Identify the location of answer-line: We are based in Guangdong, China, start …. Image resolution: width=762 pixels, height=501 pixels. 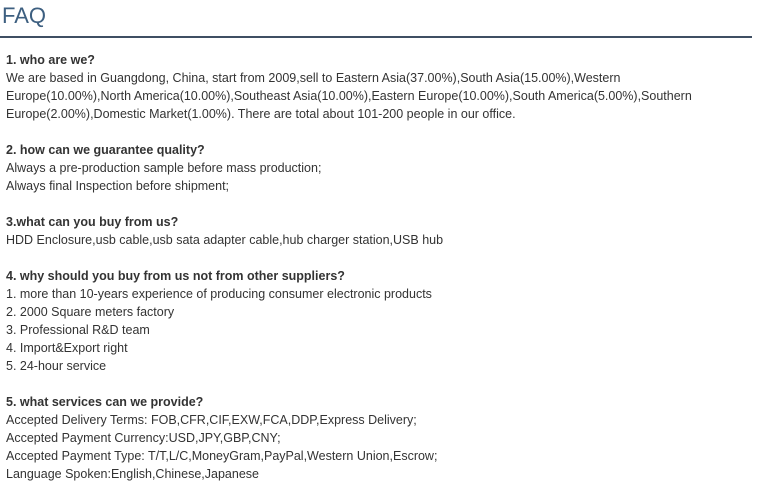
(349, 96).